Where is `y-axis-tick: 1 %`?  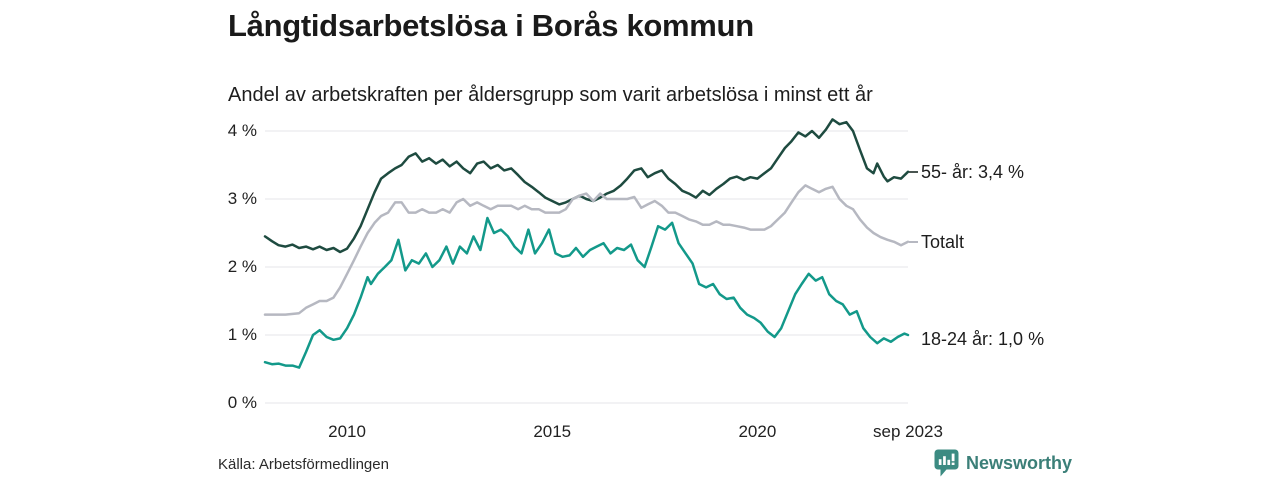 y-axis-tick: 1 % is located at coordinates (242, 334).